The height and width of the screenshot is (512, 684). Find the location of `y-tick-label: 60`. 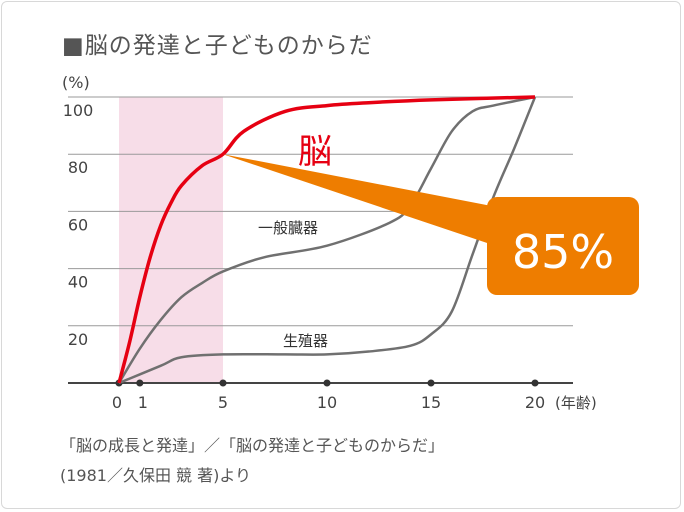

y-tick-label: 60 is located at coordinates (78, 224).